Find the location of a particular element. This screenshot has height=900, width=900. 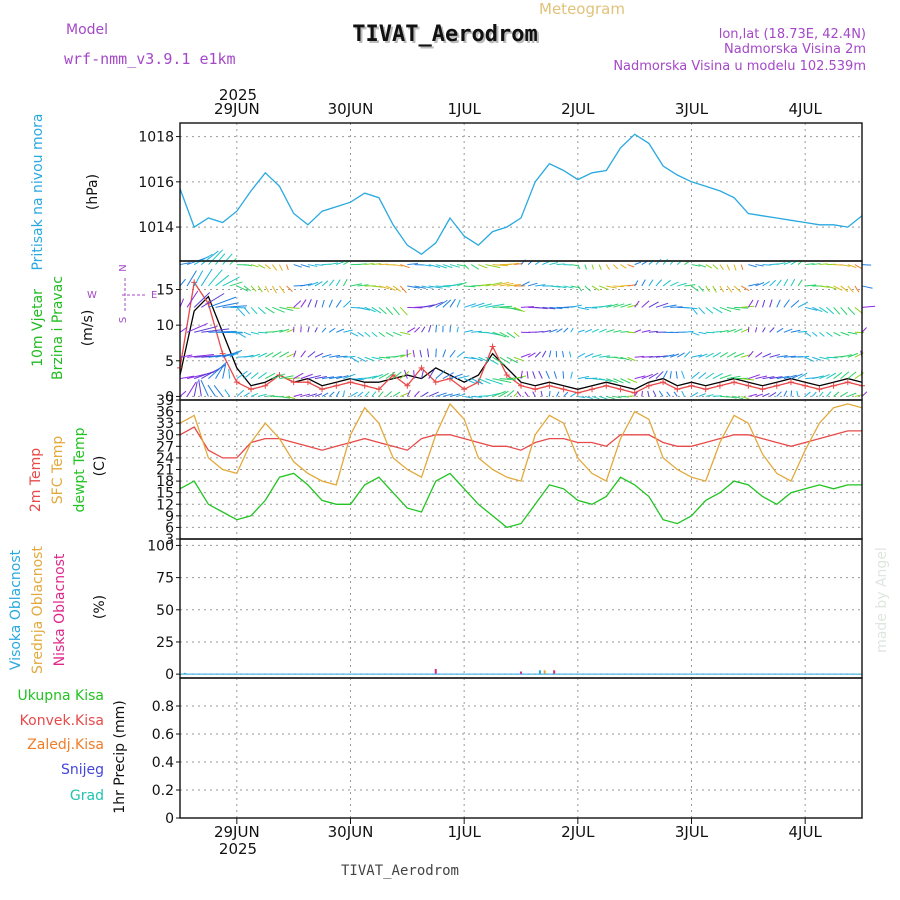

tick-label-temperature: 12 is located at coordinates (165, 505).